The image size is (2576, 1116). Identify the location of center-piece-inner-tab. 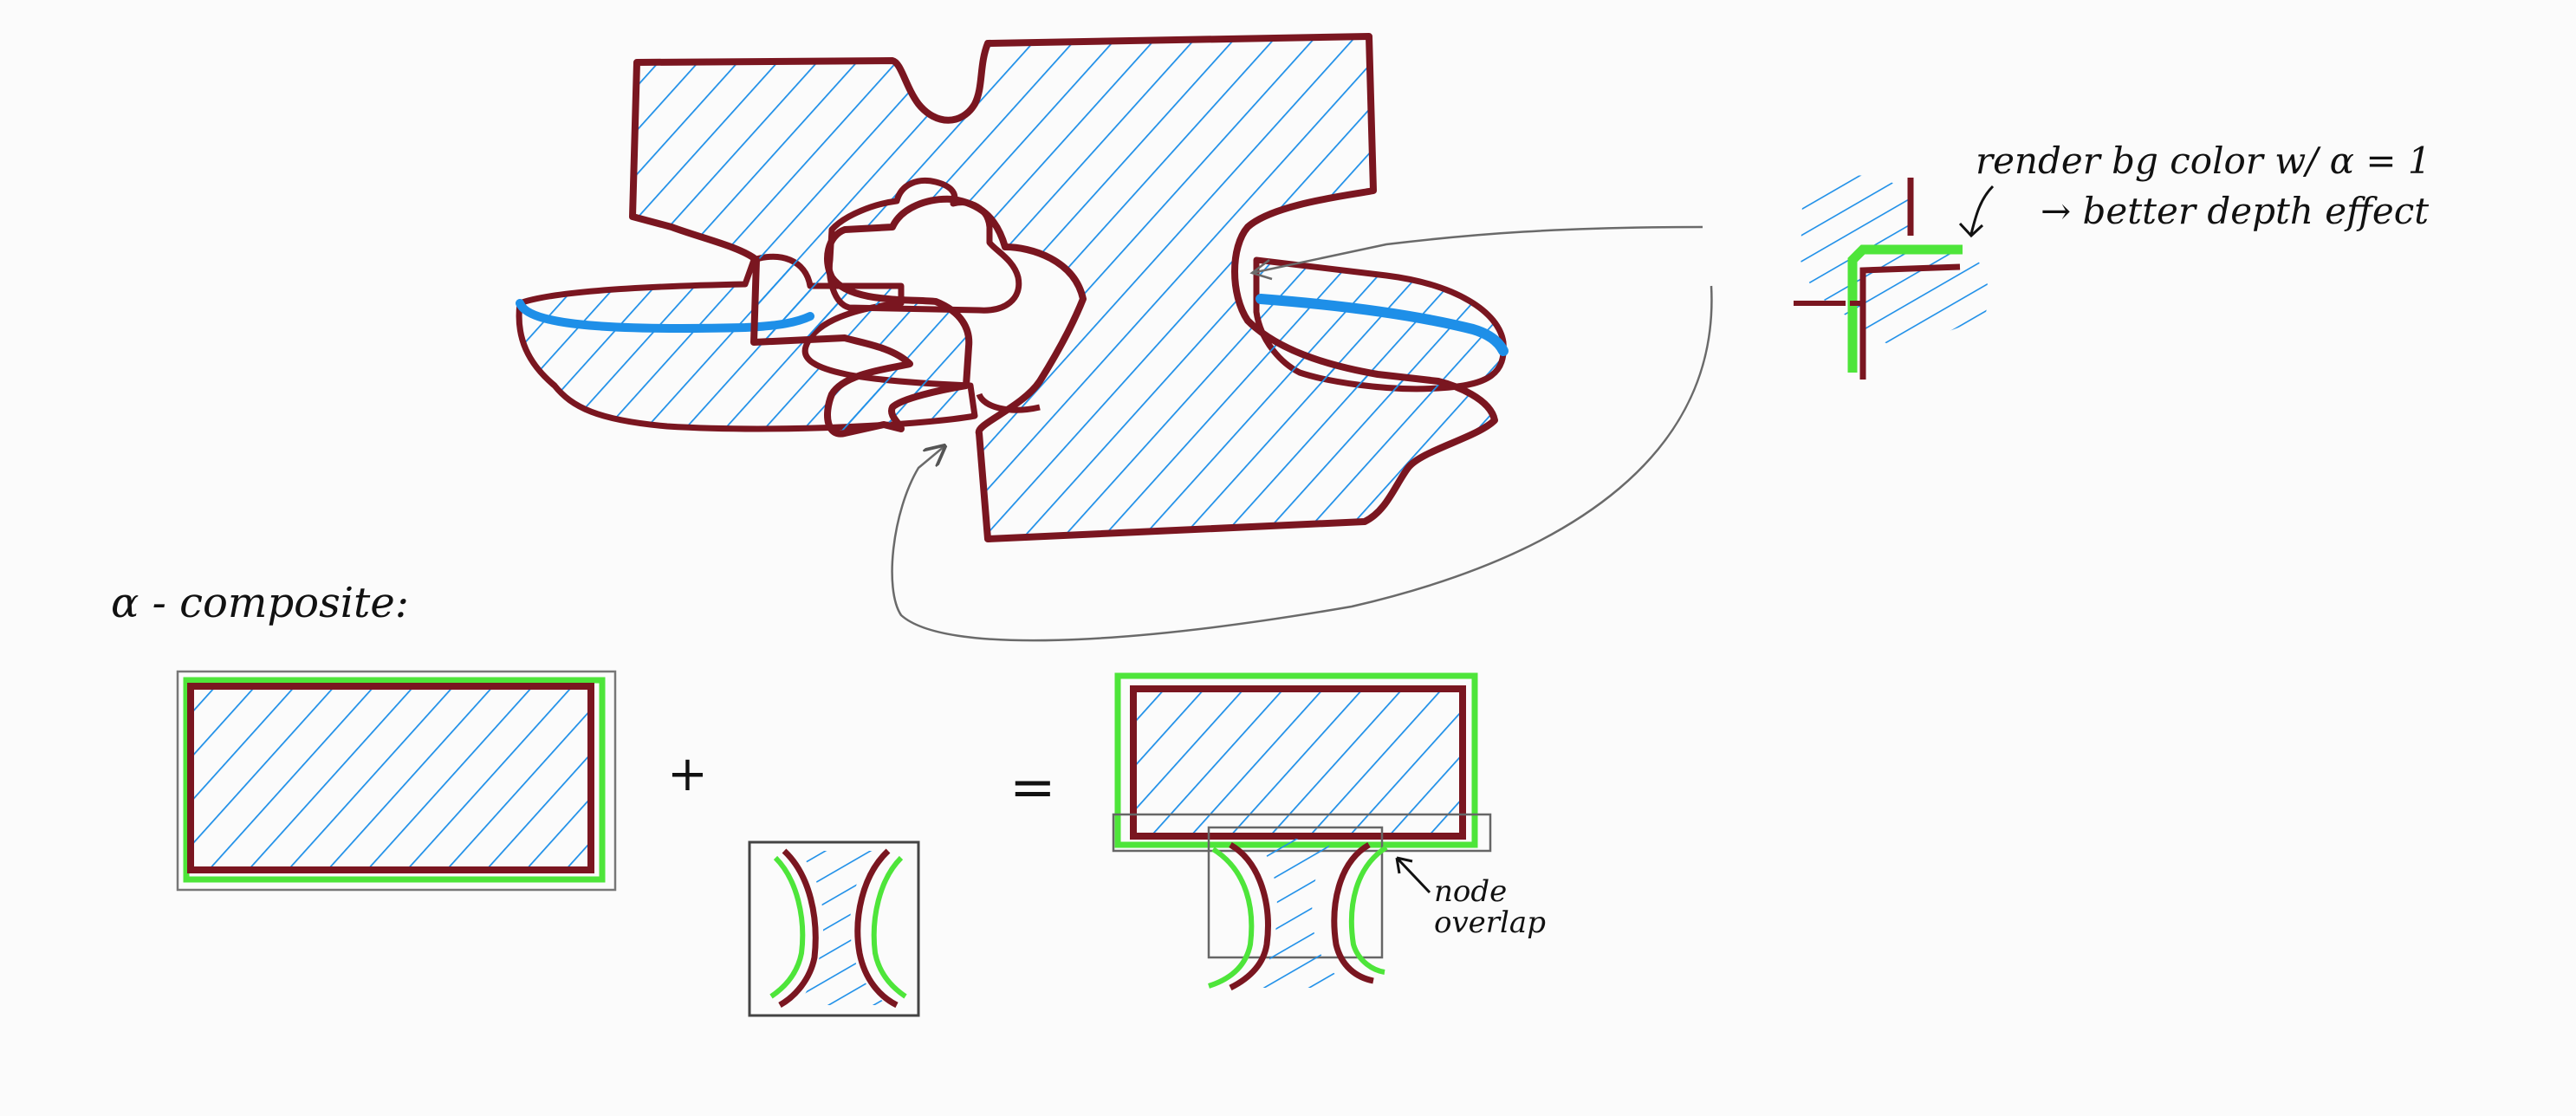
(924, 246).